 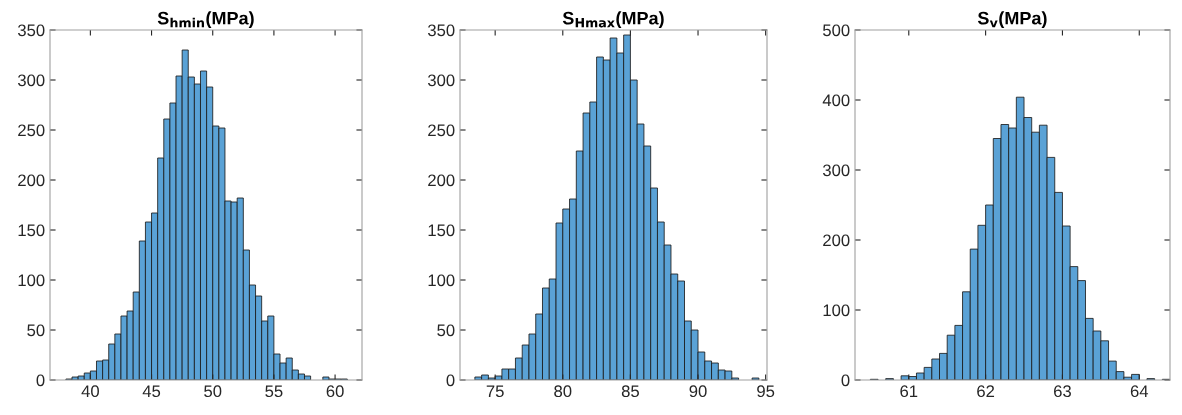 What do you see at coordinates (909, 391) in the screenshot?
I see `x-tick-label: 61` at bounding box center [909, 391].